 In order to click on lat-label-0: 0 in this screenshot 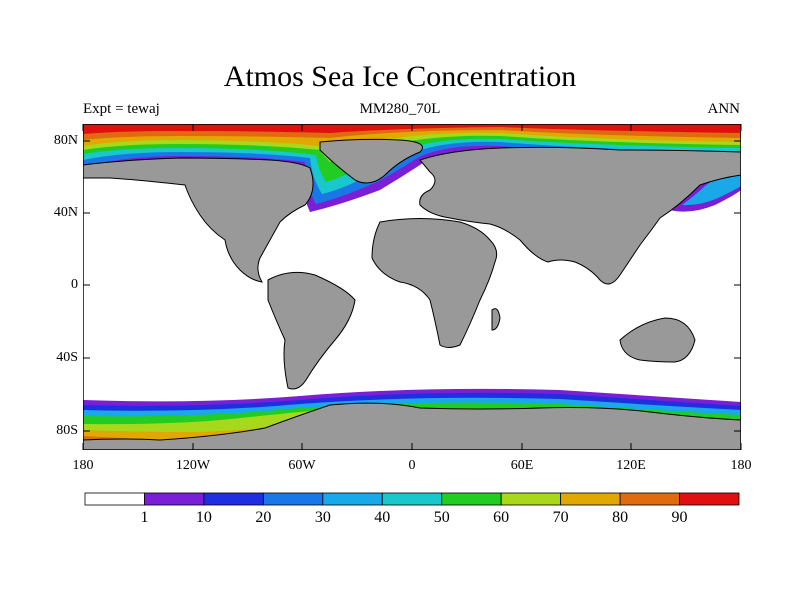, I will do `click(74, 284)`.